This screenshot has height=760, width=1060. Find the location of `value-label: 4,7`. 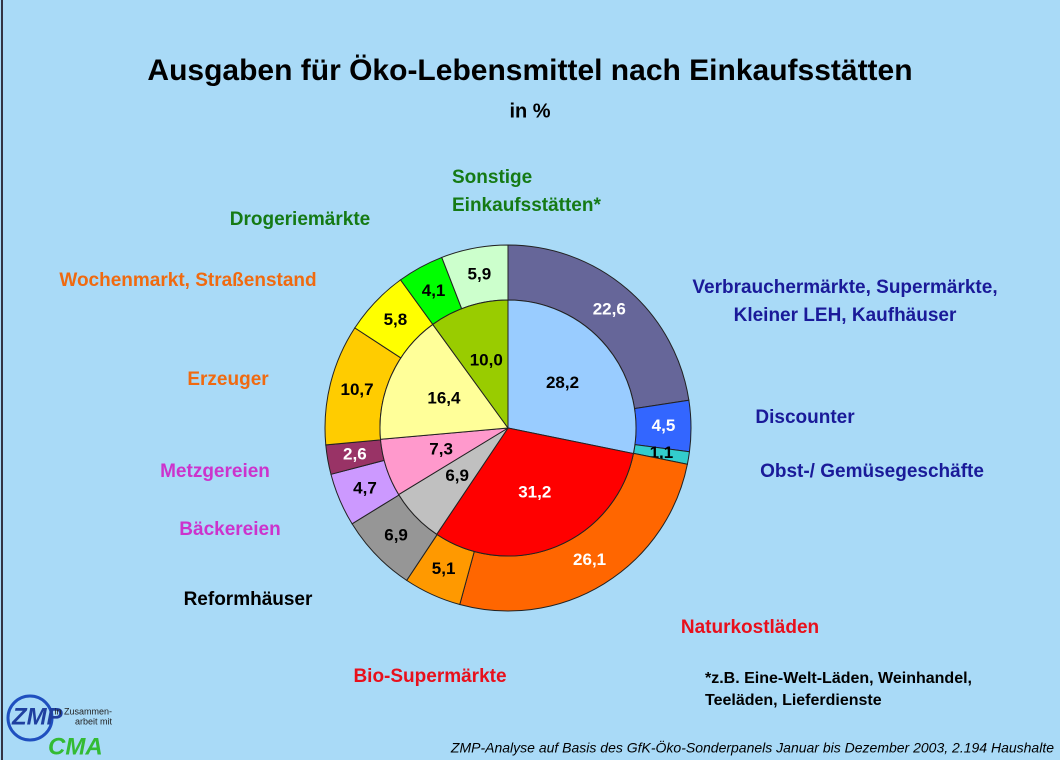

value-label: 4,7 is located at coordinates (365, 488).